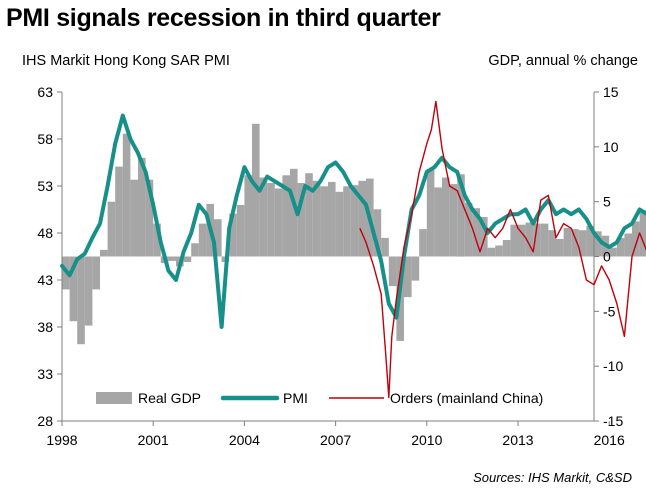 This screenshot has height=495, width=646. Describe the element at coordinates (517, 440) in the screenshot. I see `x-tick-label: 2013` at that location.